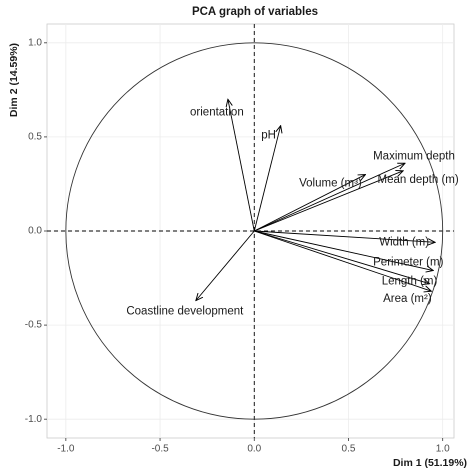 The height and width of the screenshot is (474, 474). What do you see at coordinates (418, 180) in the screenshot?
I see `variable-label: Mean depth (m)` at bounding box center [418, 180].